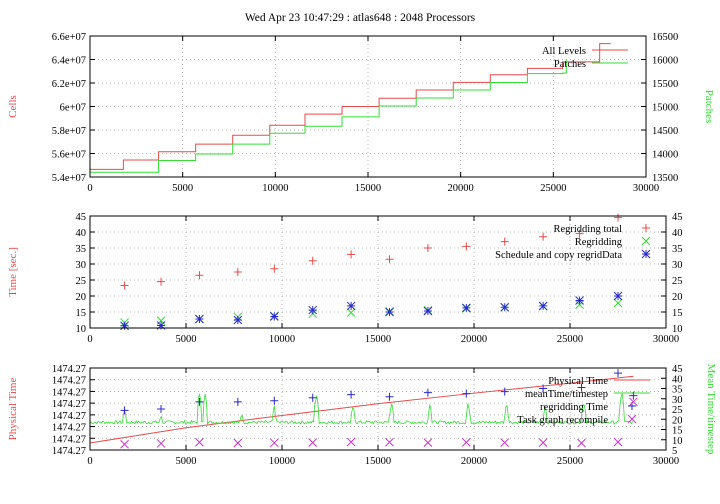 The width and height of the screenshot is (720, 504). What do you see at coordinates (13, 409) in the screenshot?
I see `y-axis-label: Physical Time` at bounding box center [13, 409].